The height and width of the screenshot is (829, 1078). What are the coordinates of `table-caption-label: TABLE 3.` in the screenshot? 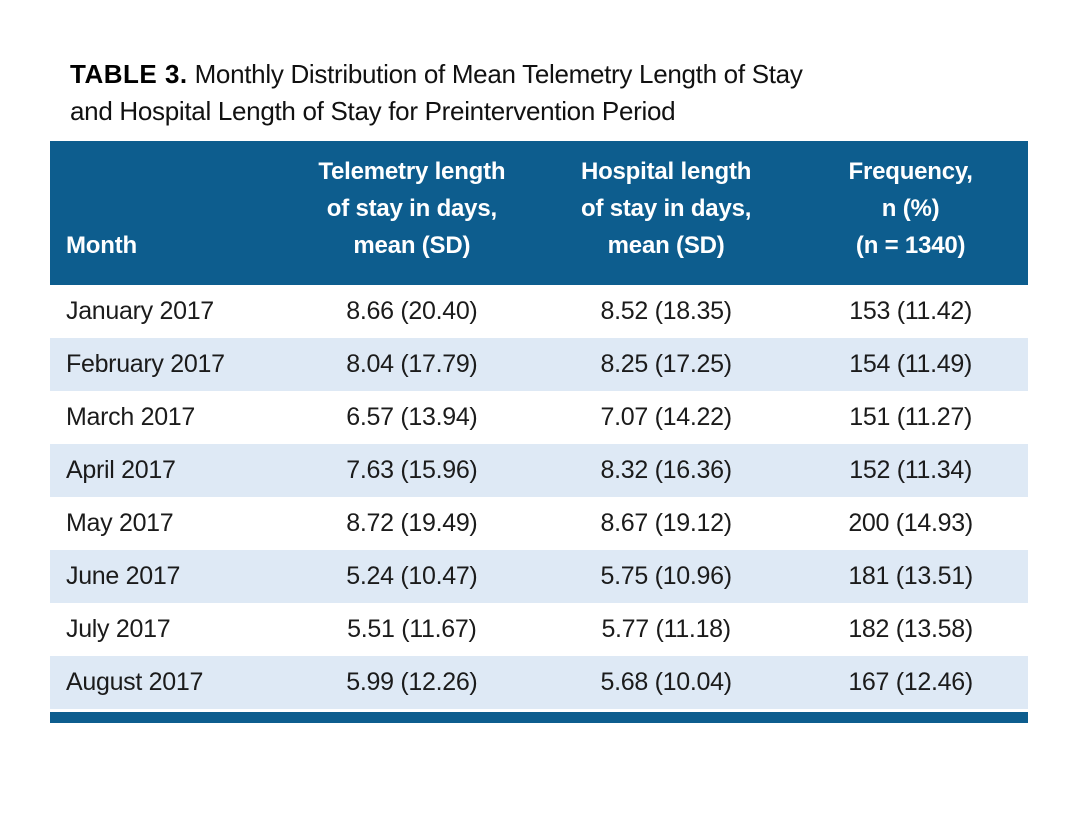 It's located at (129, 74).